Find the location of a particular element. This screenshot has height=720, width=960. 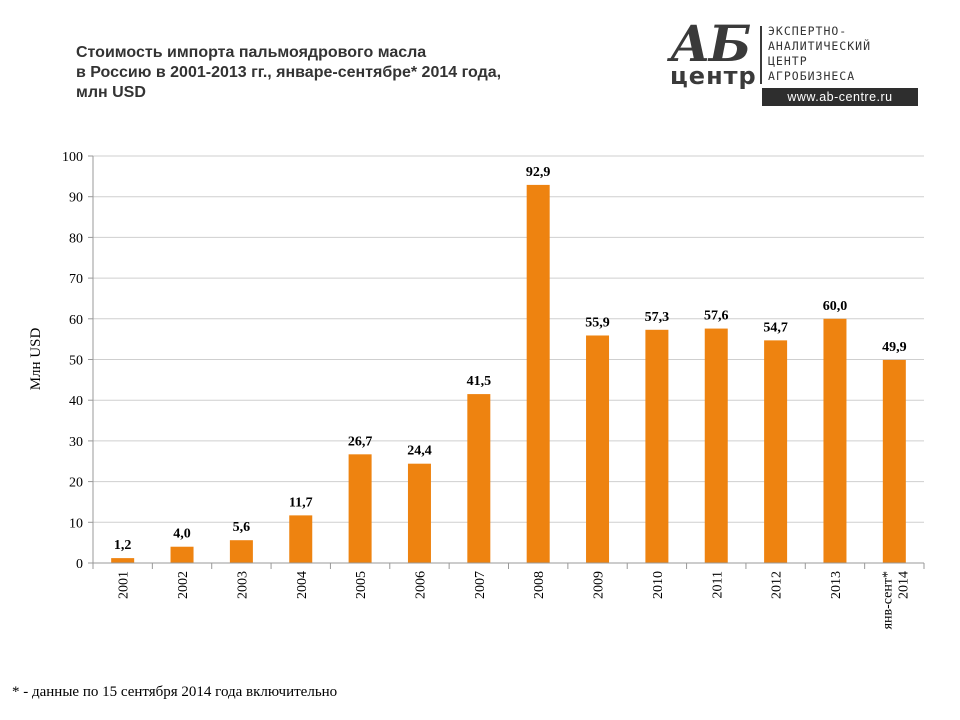

logo-text-line: ЦЕНТР is located at coordinates (788, 61).